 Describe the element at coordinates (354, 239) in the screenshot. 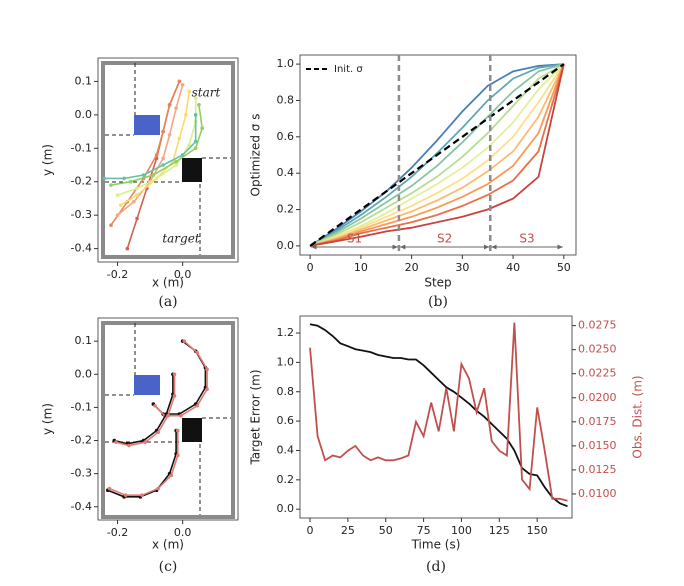

I see `segment-label: S1` at that location.